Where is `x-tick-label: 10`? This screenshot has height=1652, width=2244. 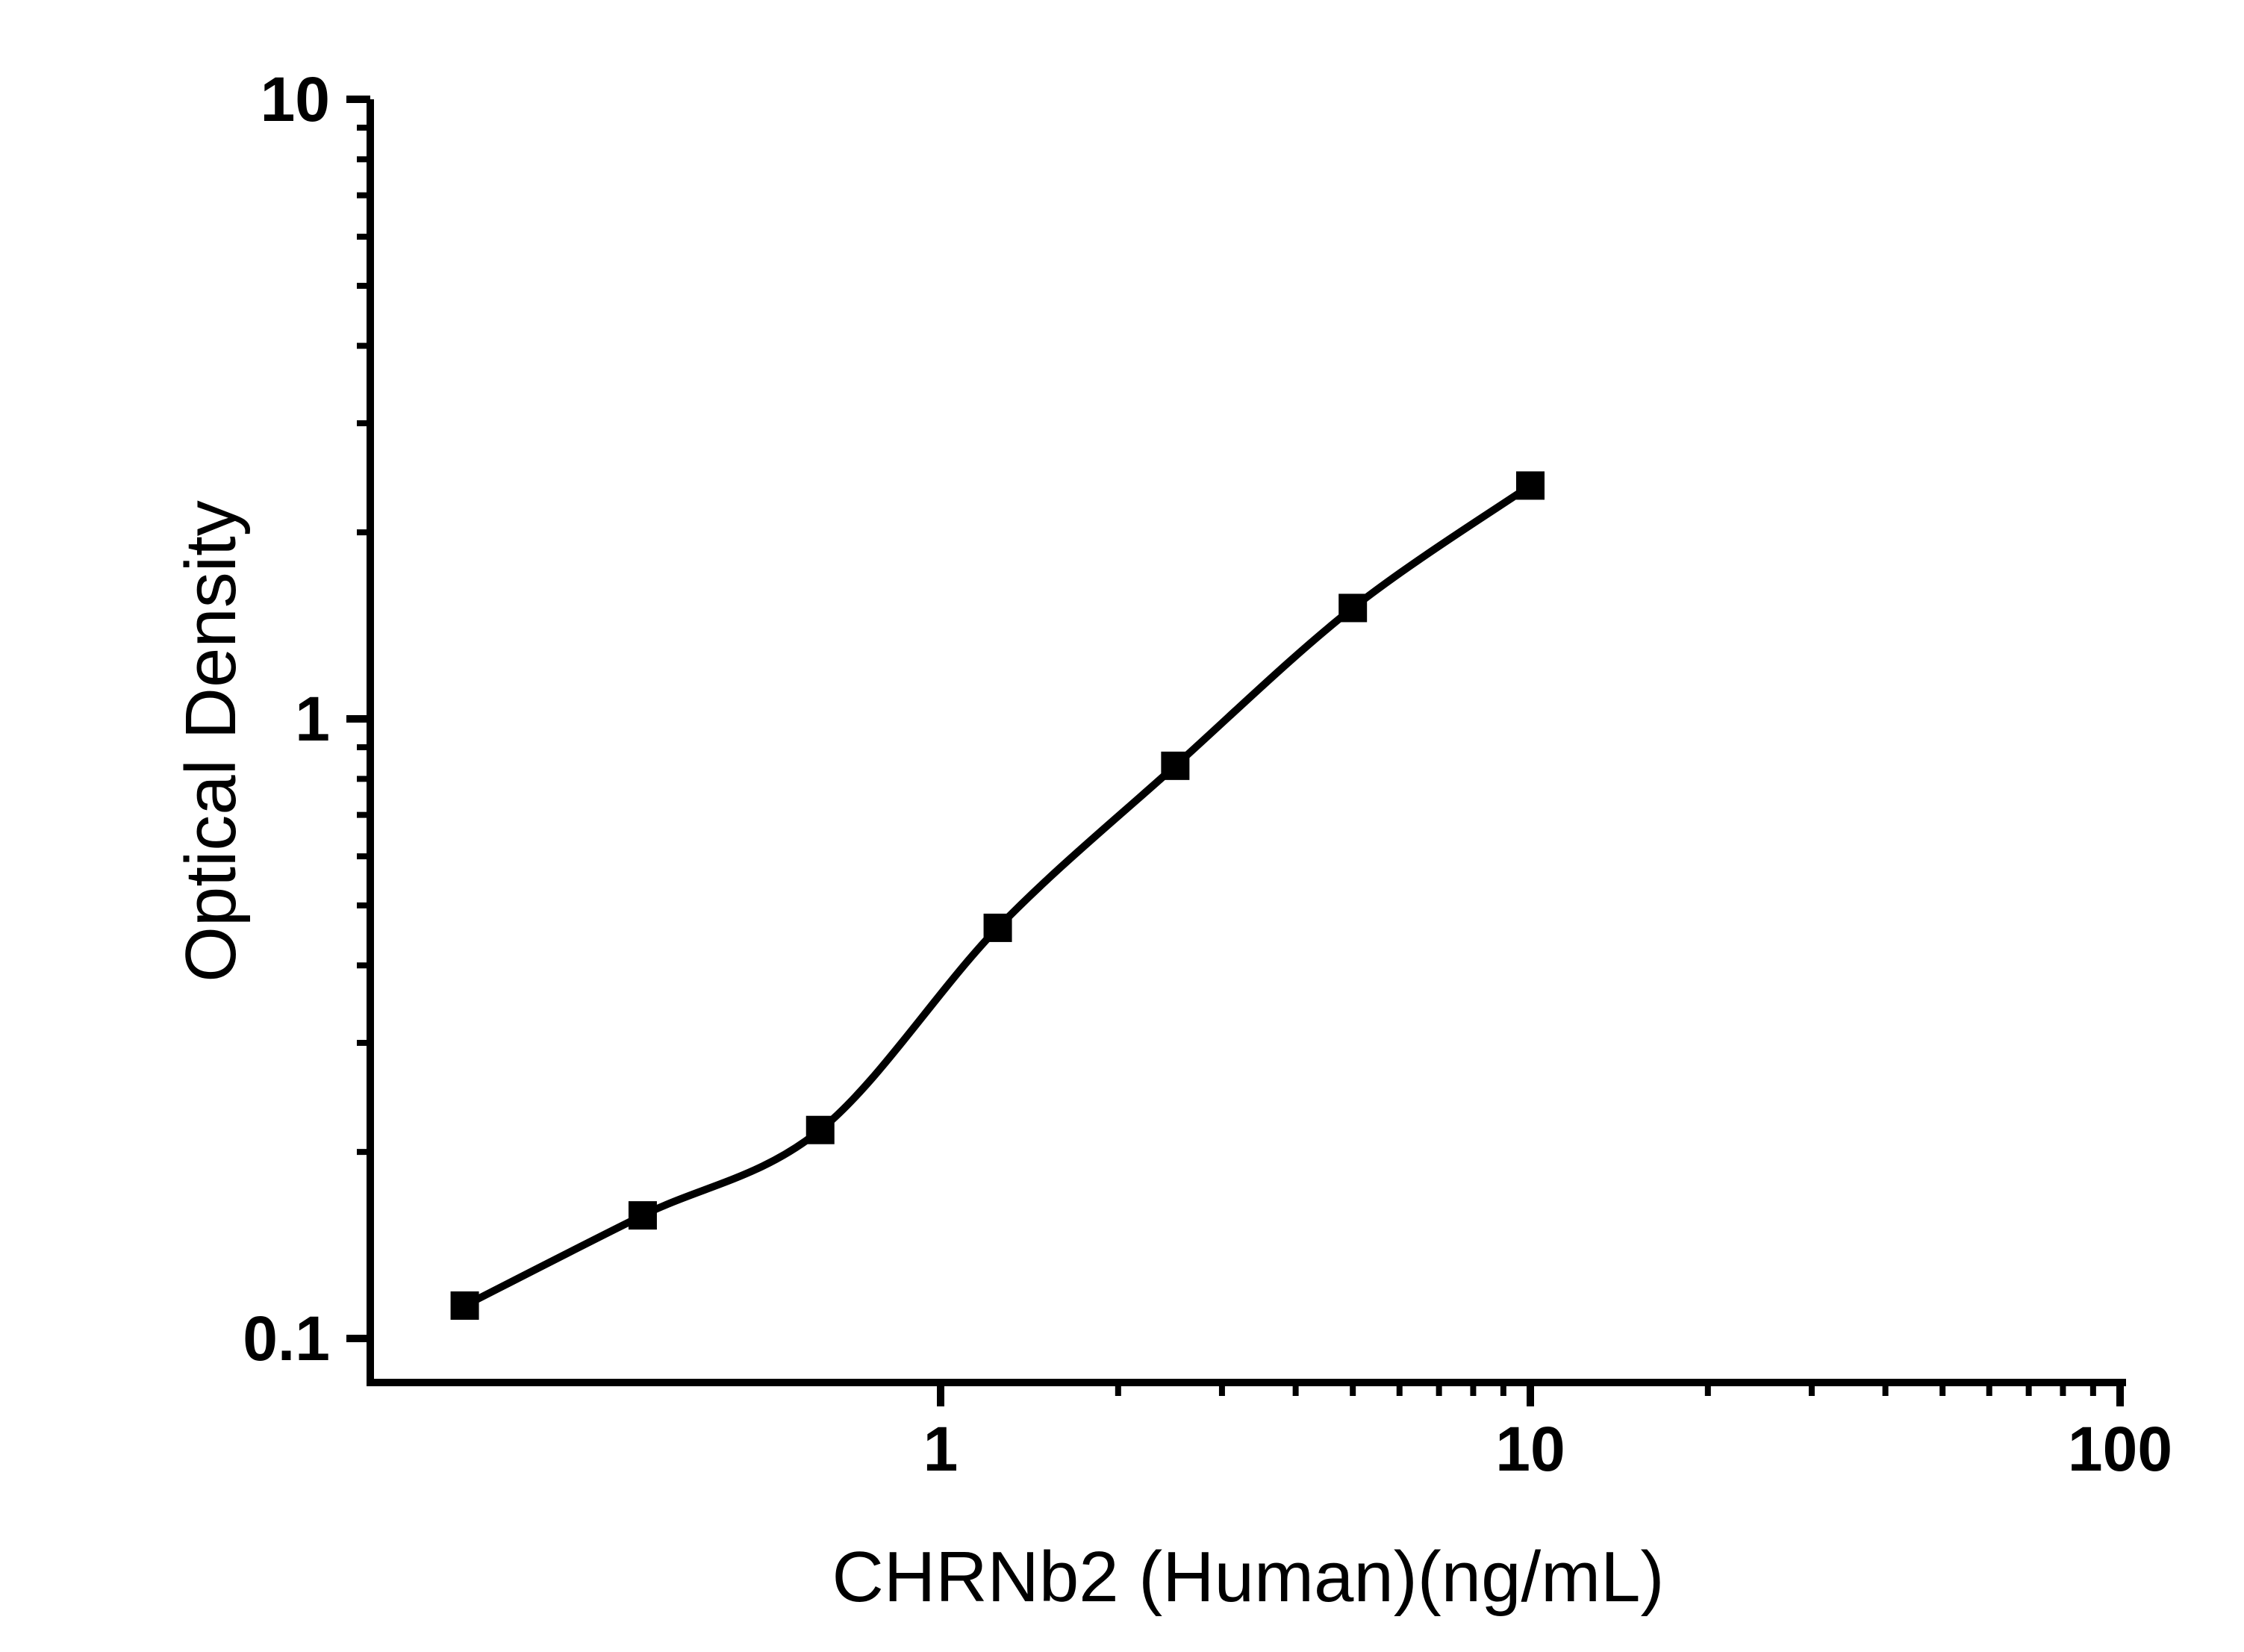
x-tick-label: 10 is located at coordinates (1530, 1449).